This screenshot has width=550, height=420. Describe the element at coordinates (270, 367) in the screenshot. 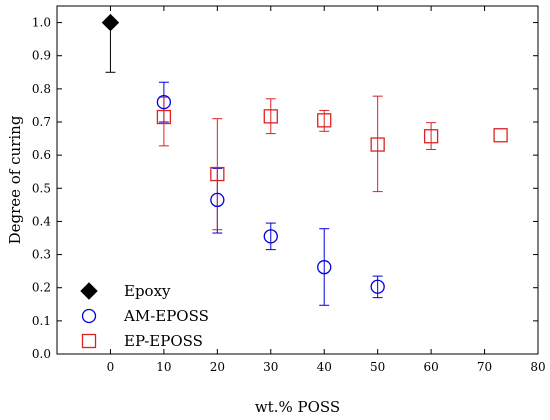

I see `x-tick-label: 30` at that location.